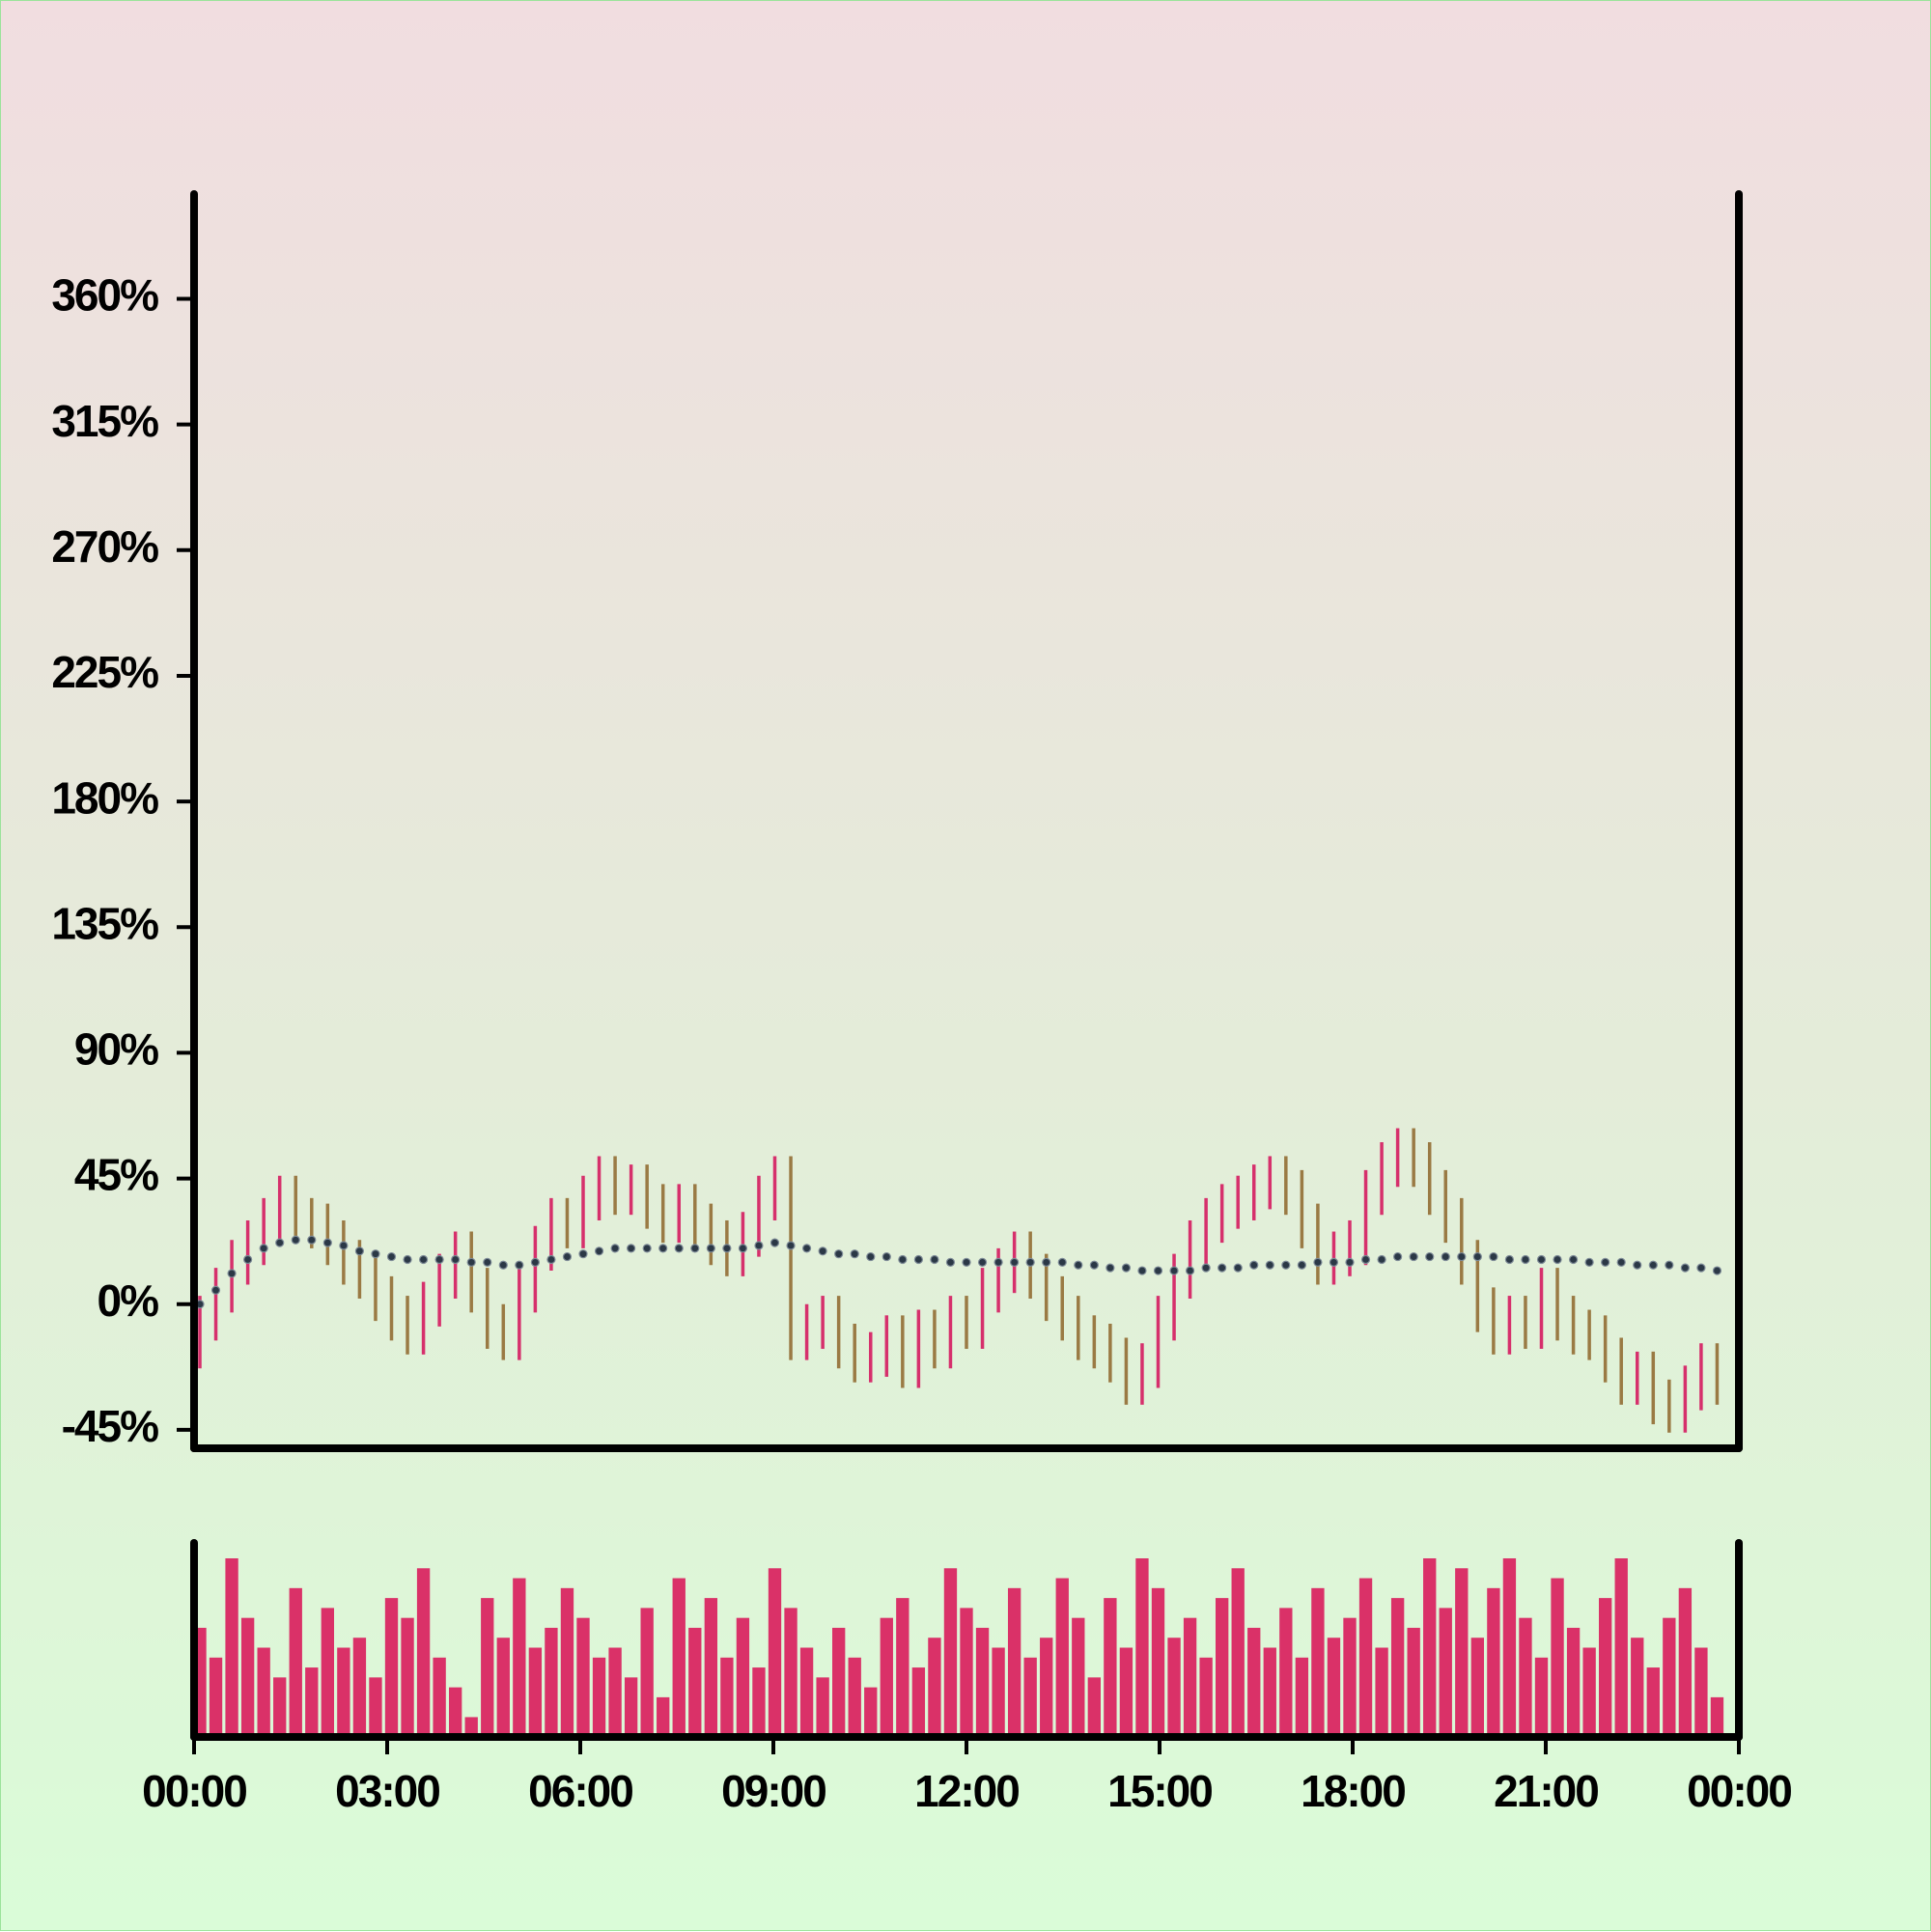  I want to click on y-tick-label: 225%, so click(104, 672).